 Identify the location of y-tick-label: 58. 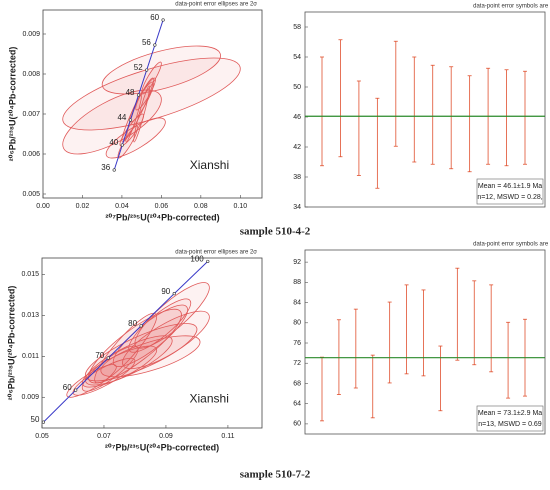
(297, 27).